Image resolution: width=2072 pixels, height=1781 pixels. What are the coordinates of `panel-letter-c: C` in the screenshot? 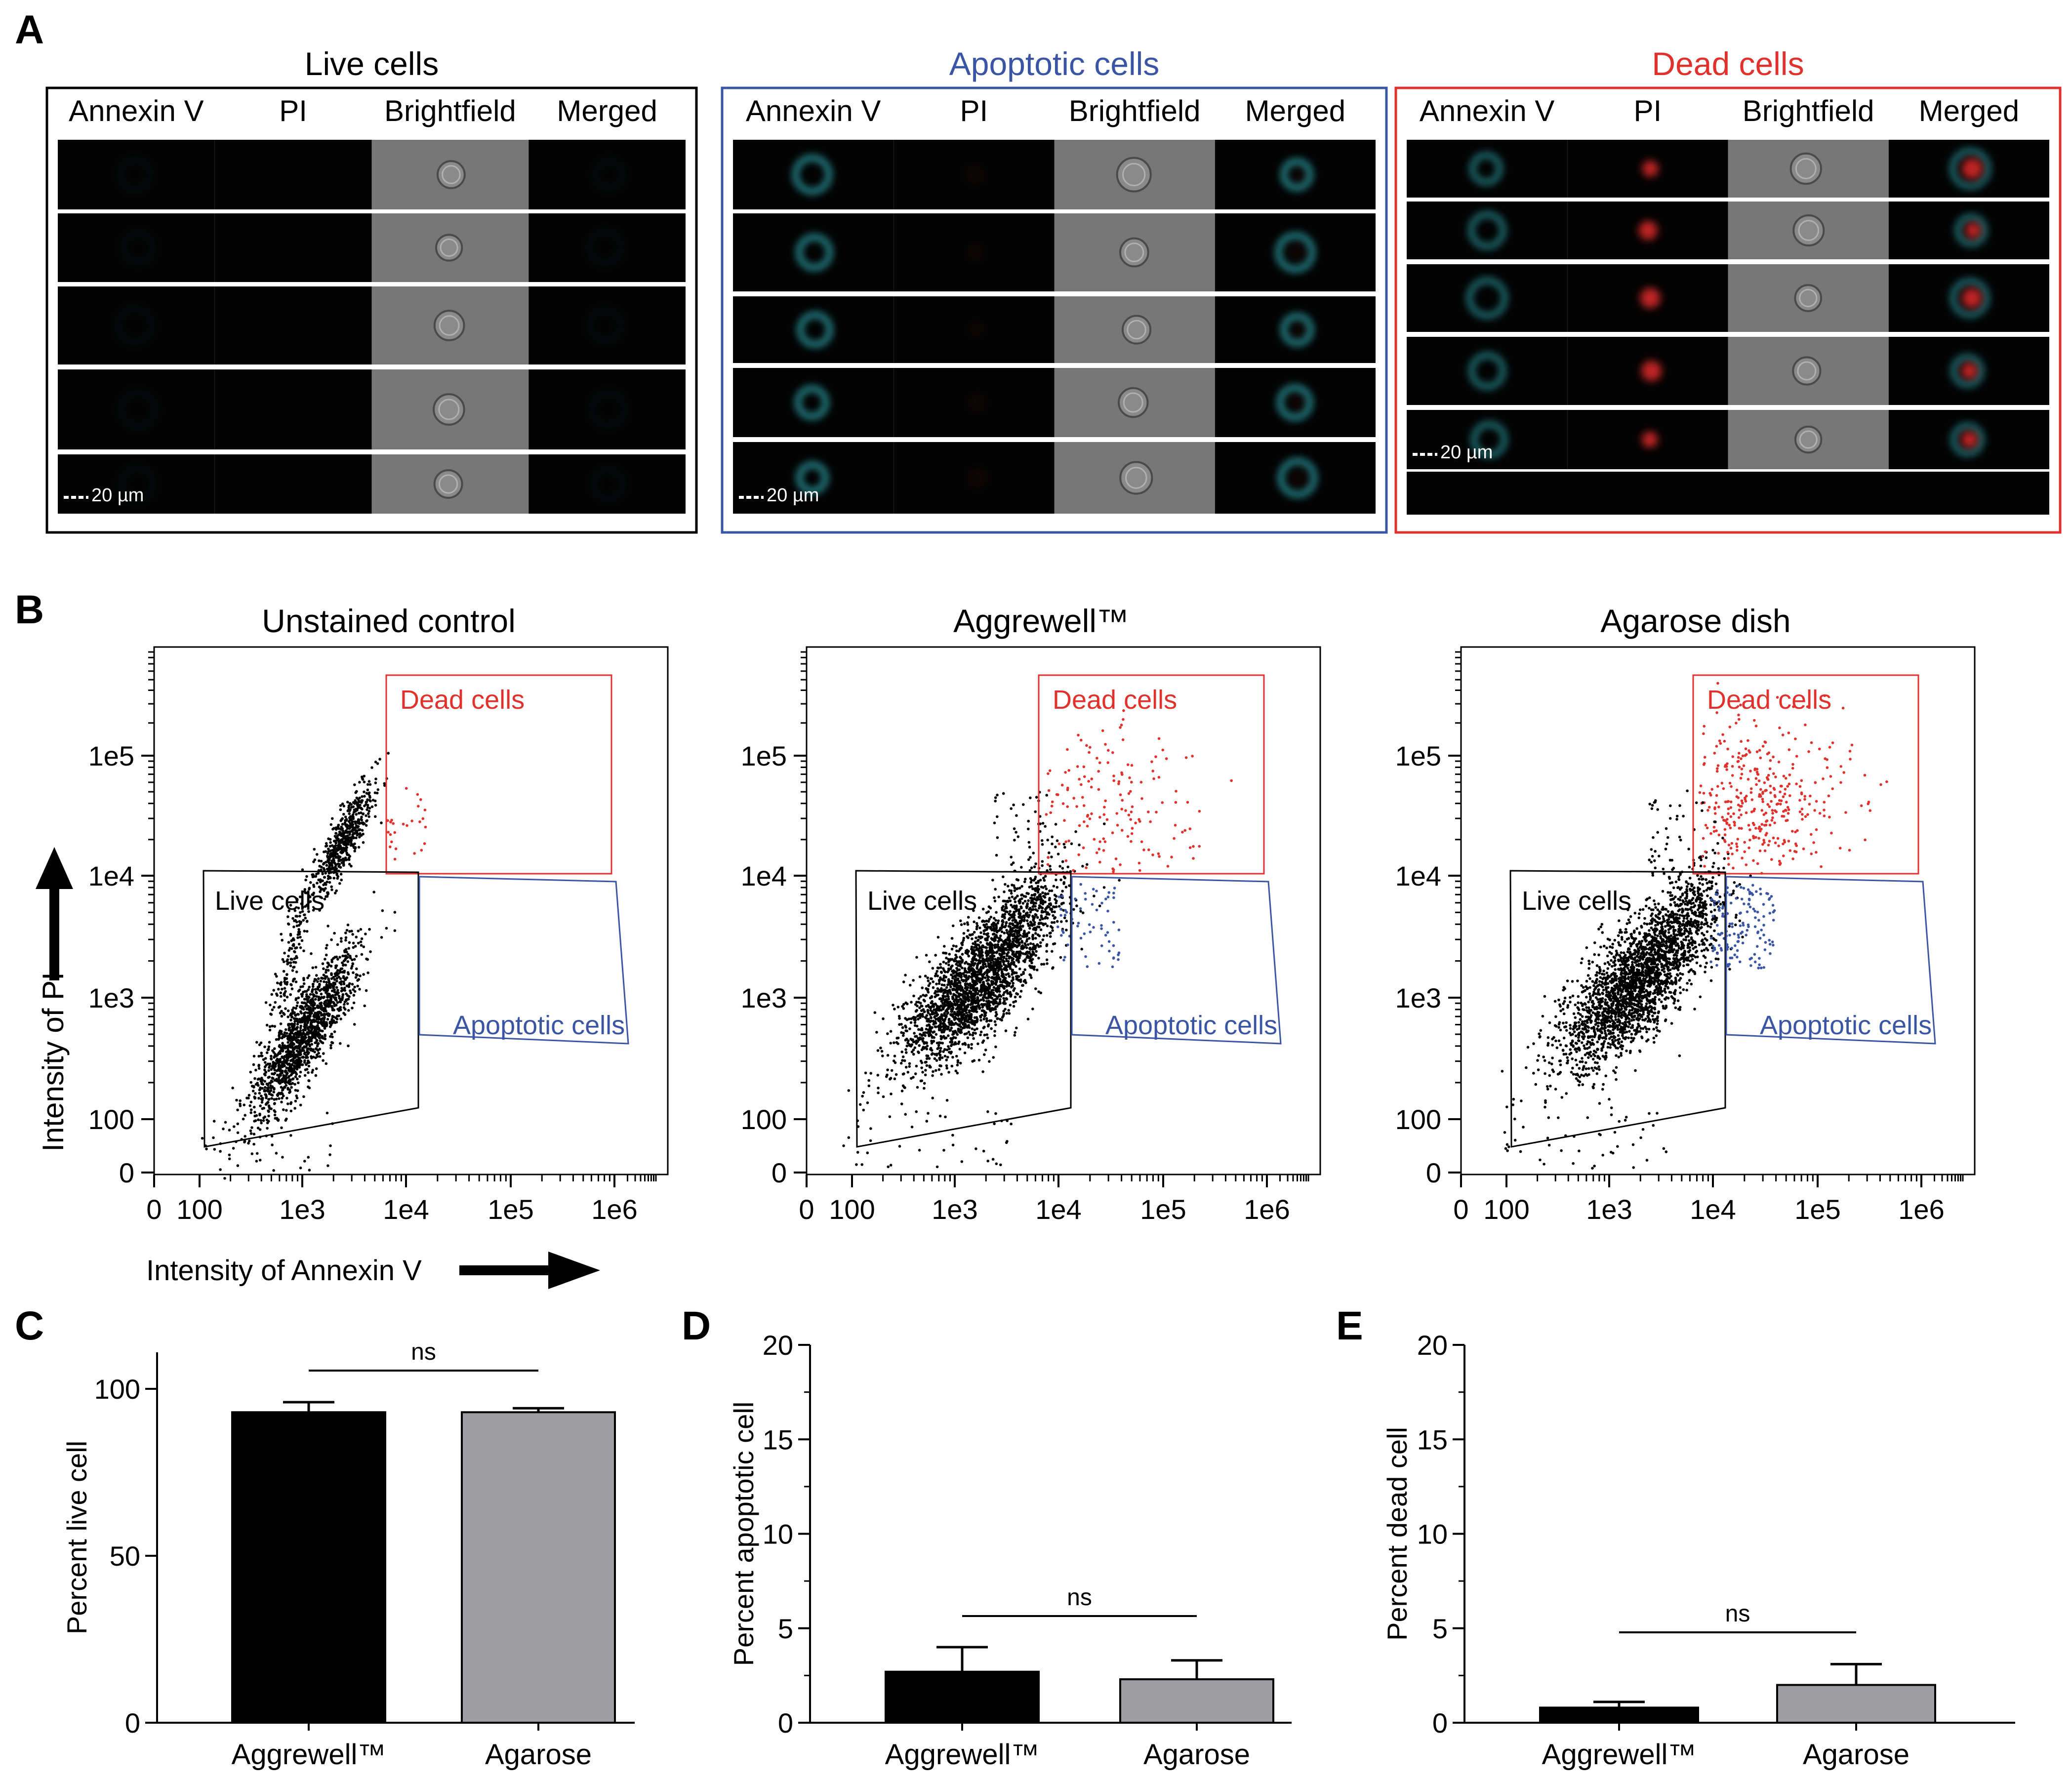 It's located at (30, 1325).